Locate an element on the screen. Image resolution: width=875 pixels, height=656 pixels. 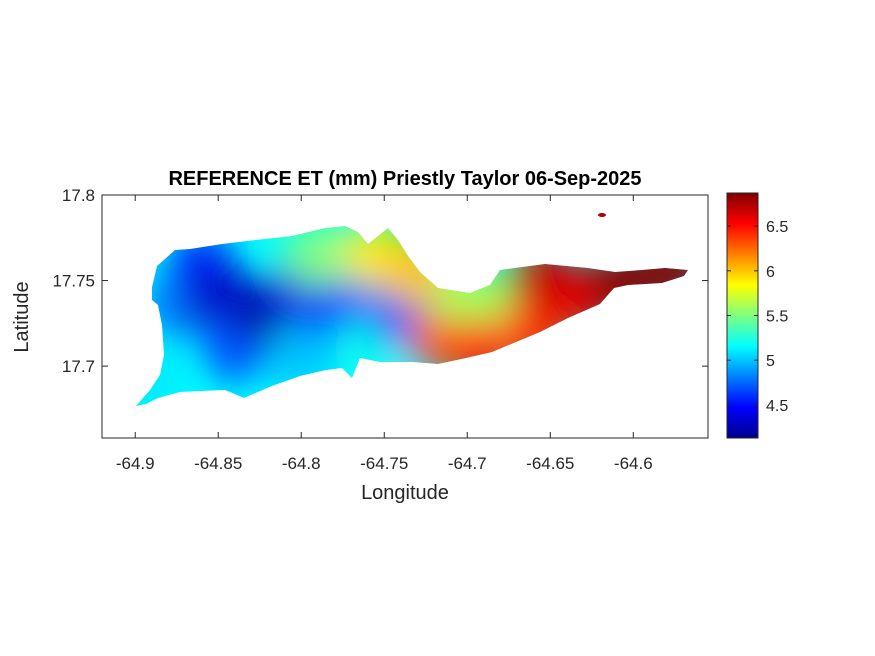
y-axis-label: Latitude is located at coordinates (22, 316).